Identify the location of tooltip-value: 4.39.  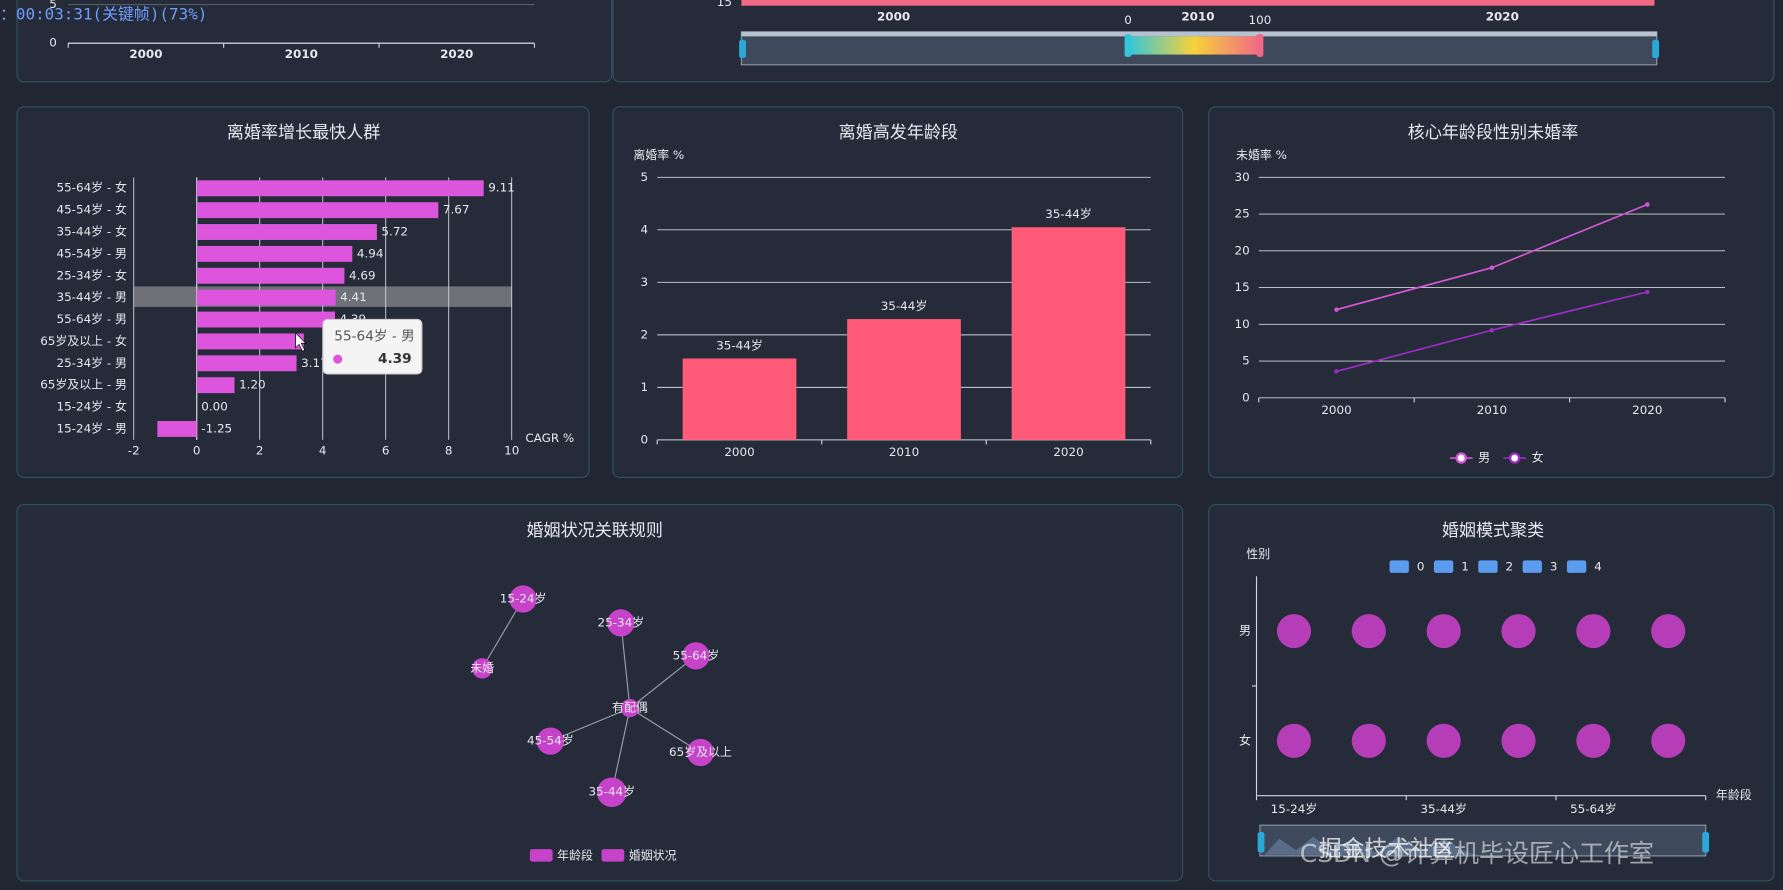
(395, 359).